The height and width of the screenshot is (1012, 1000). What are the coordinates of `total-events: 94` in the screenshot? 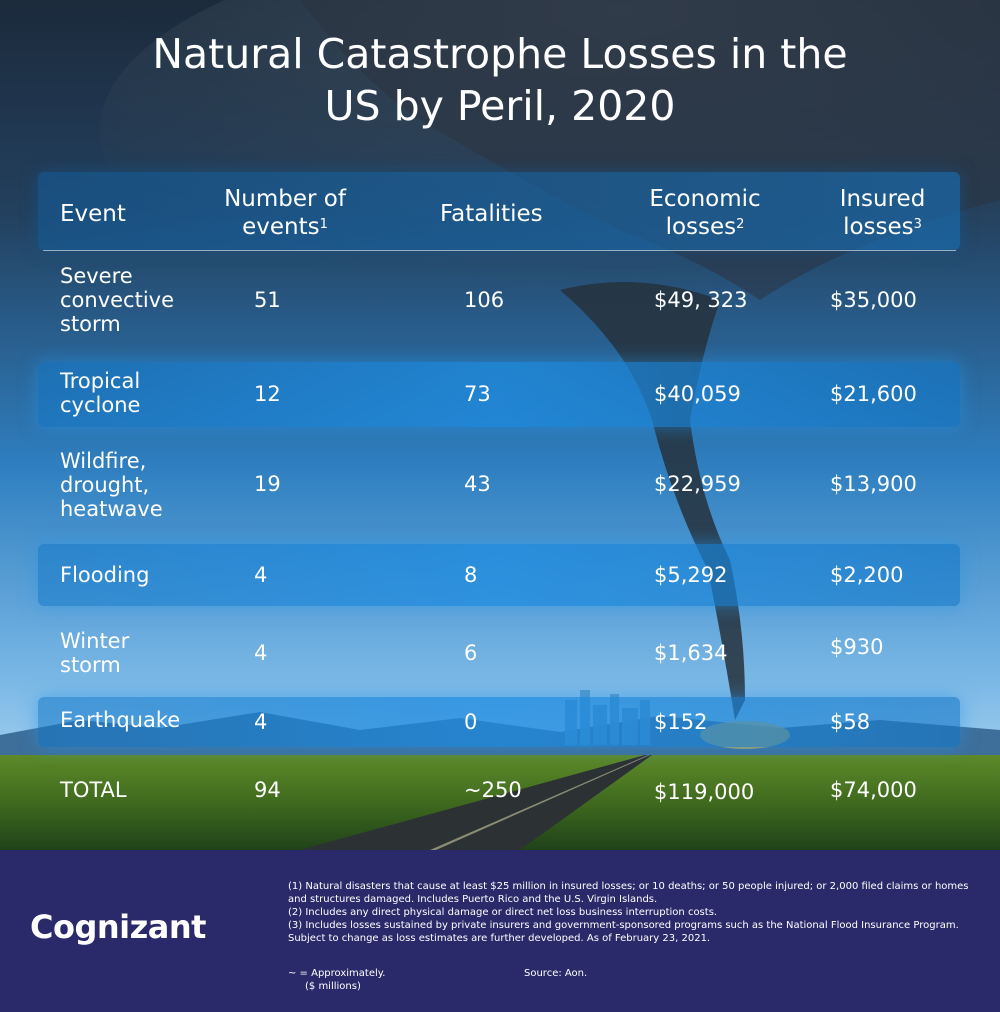 It's located at (267, 790).